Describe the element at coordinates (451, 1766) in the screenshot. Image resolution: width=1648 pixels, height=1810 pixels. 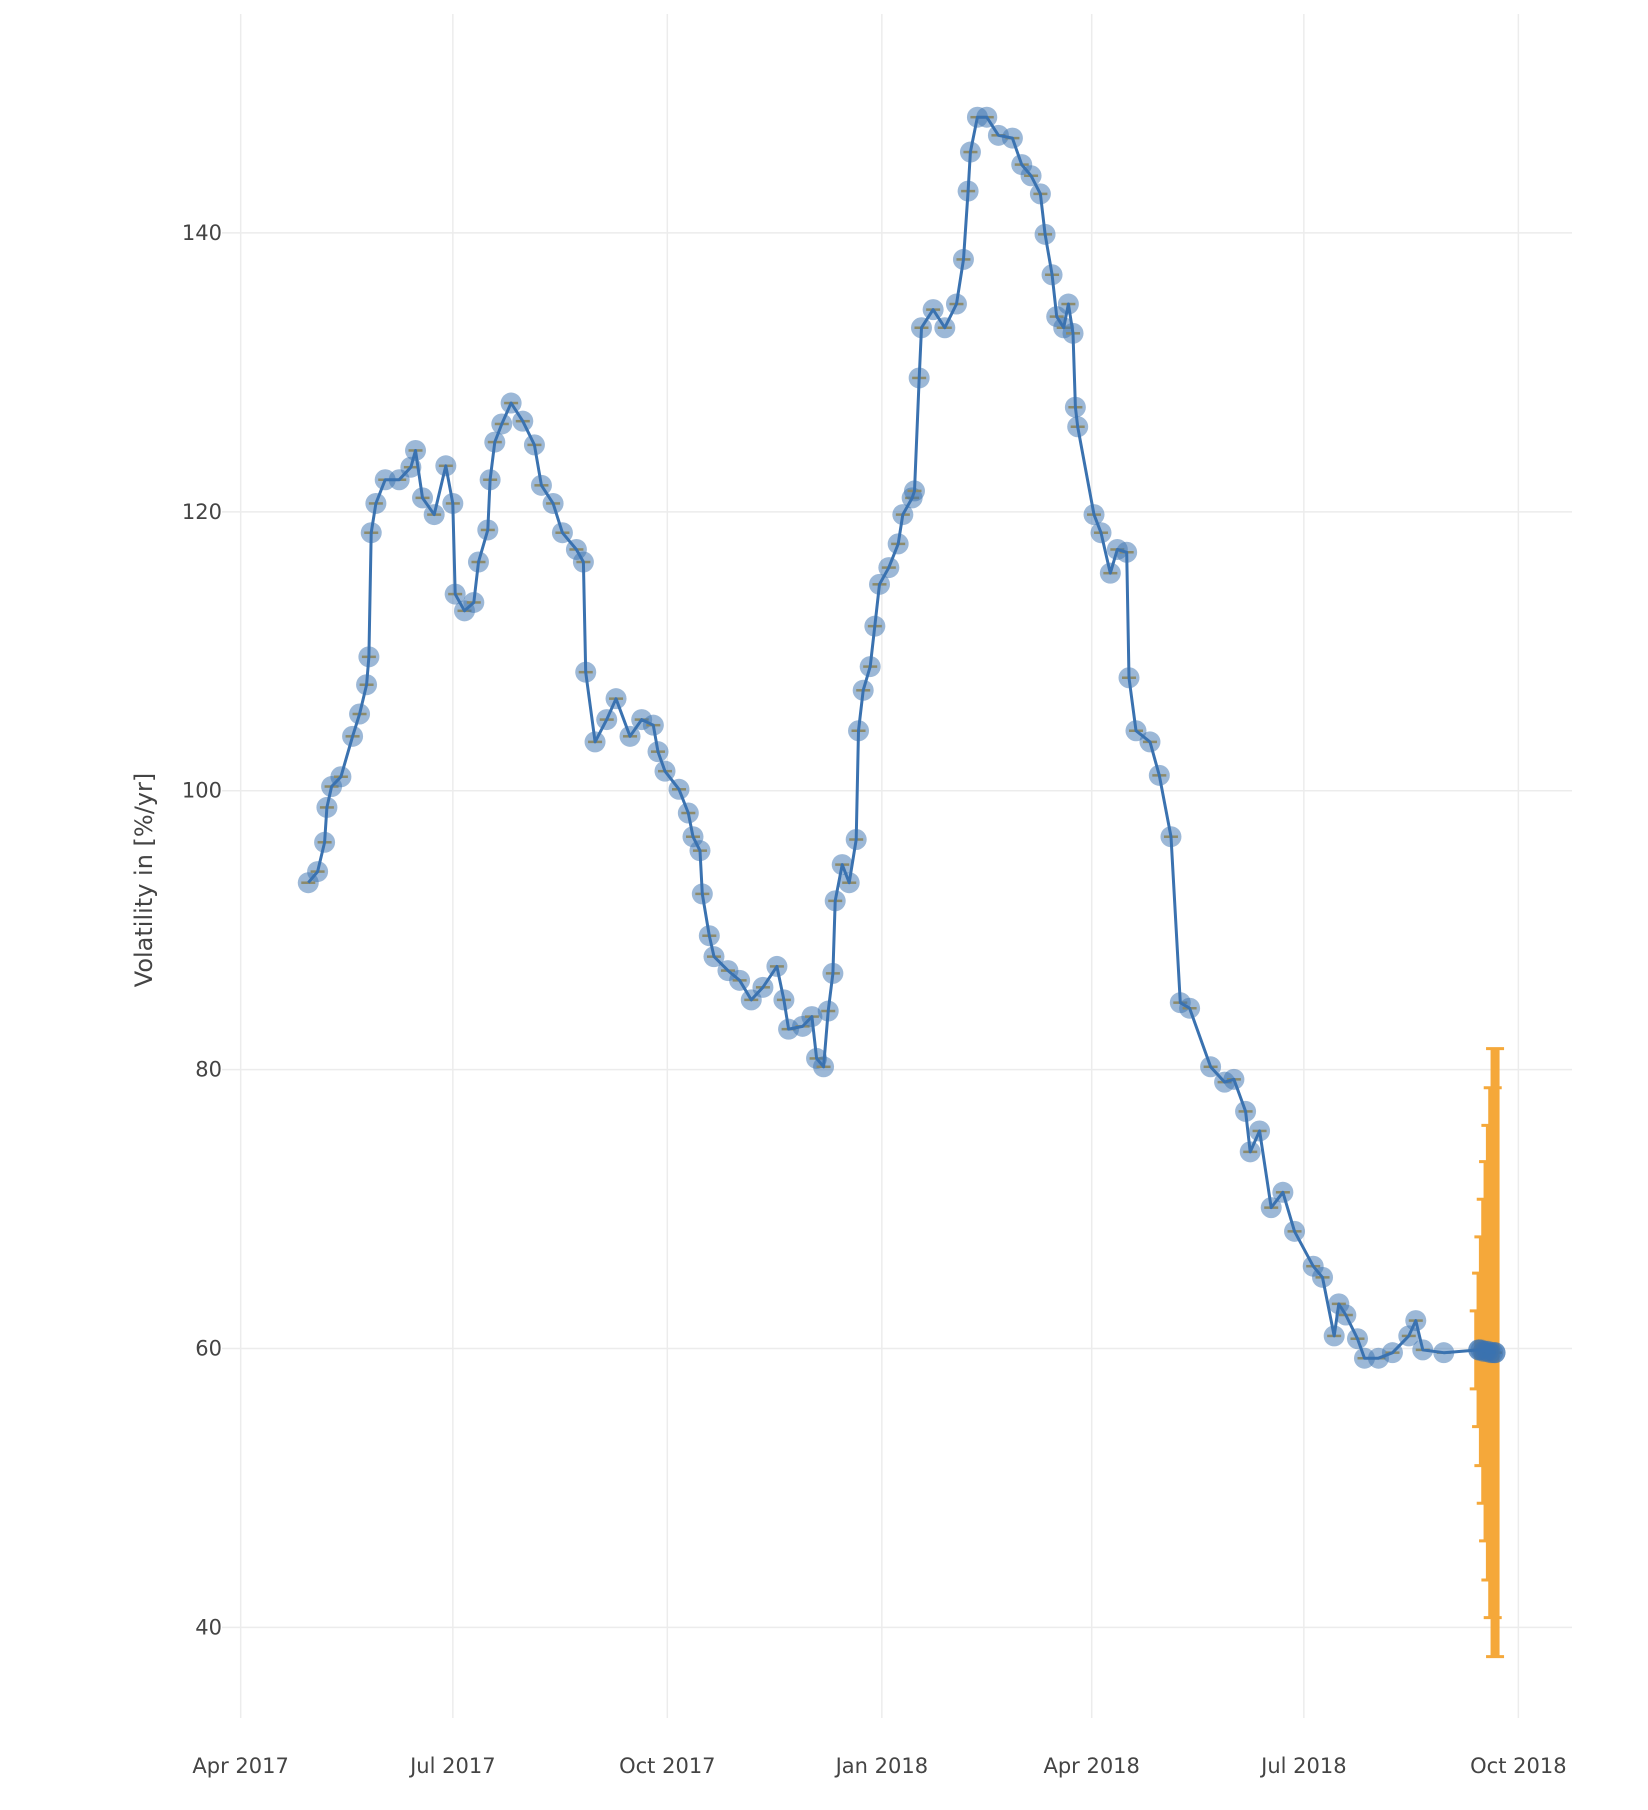
I see `x-tick-label: Jul 2017` at that location.